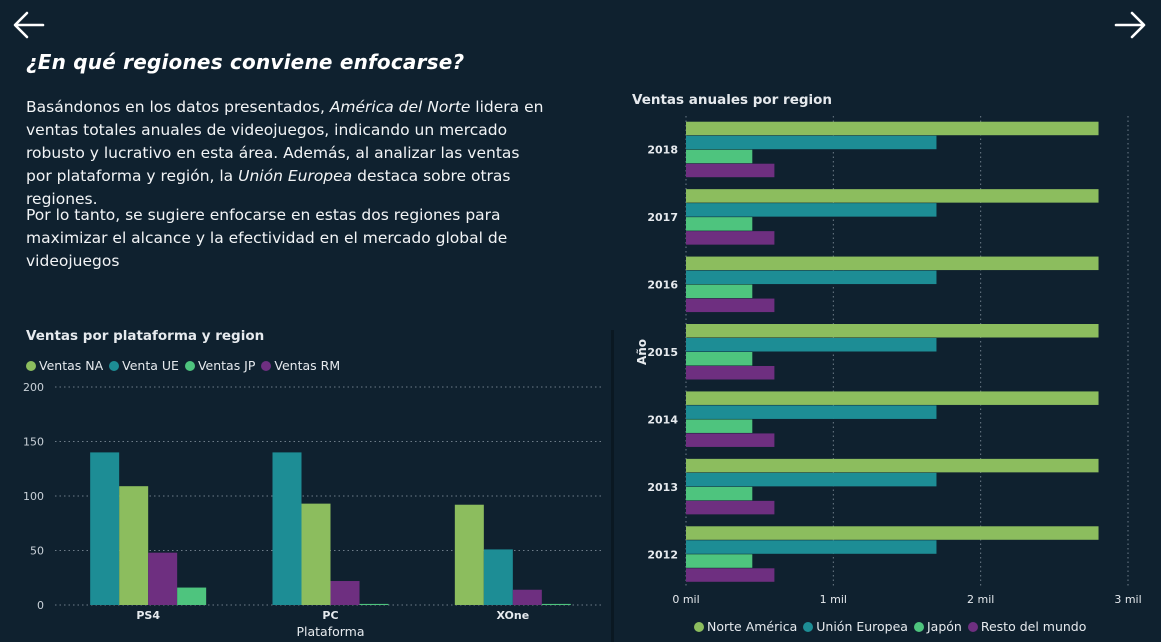 Image resolution: width=1161 pixels, height=642 pixels. I want to click on y-tick-label: 50, so click(37, 551).